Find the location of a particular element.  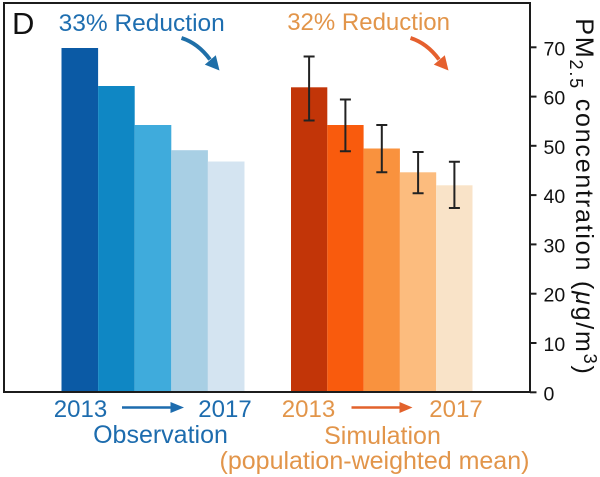

svg-text: 20 is located at coordinates (555, 296).